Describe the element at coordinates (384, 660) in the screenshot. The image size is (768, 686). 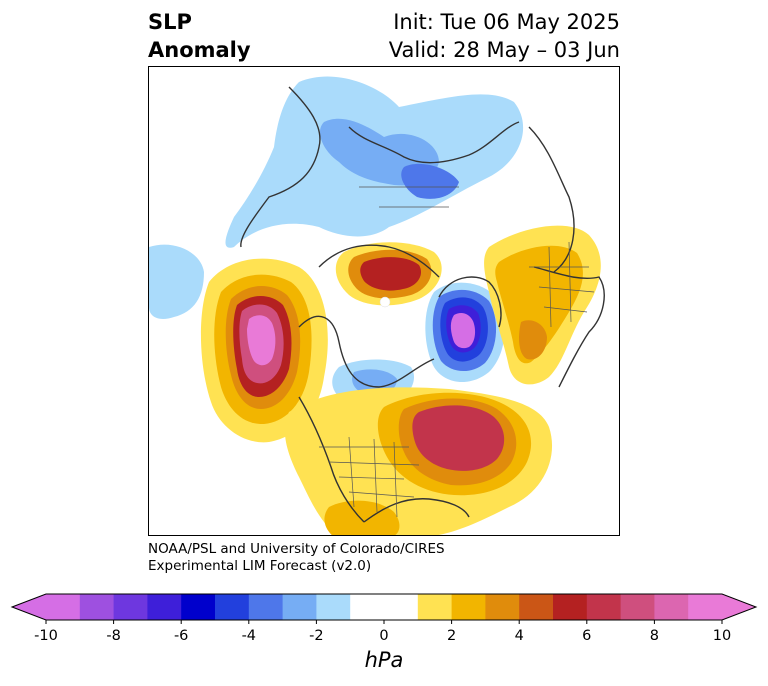
I see `colorbar-unit: hPa` at that location.